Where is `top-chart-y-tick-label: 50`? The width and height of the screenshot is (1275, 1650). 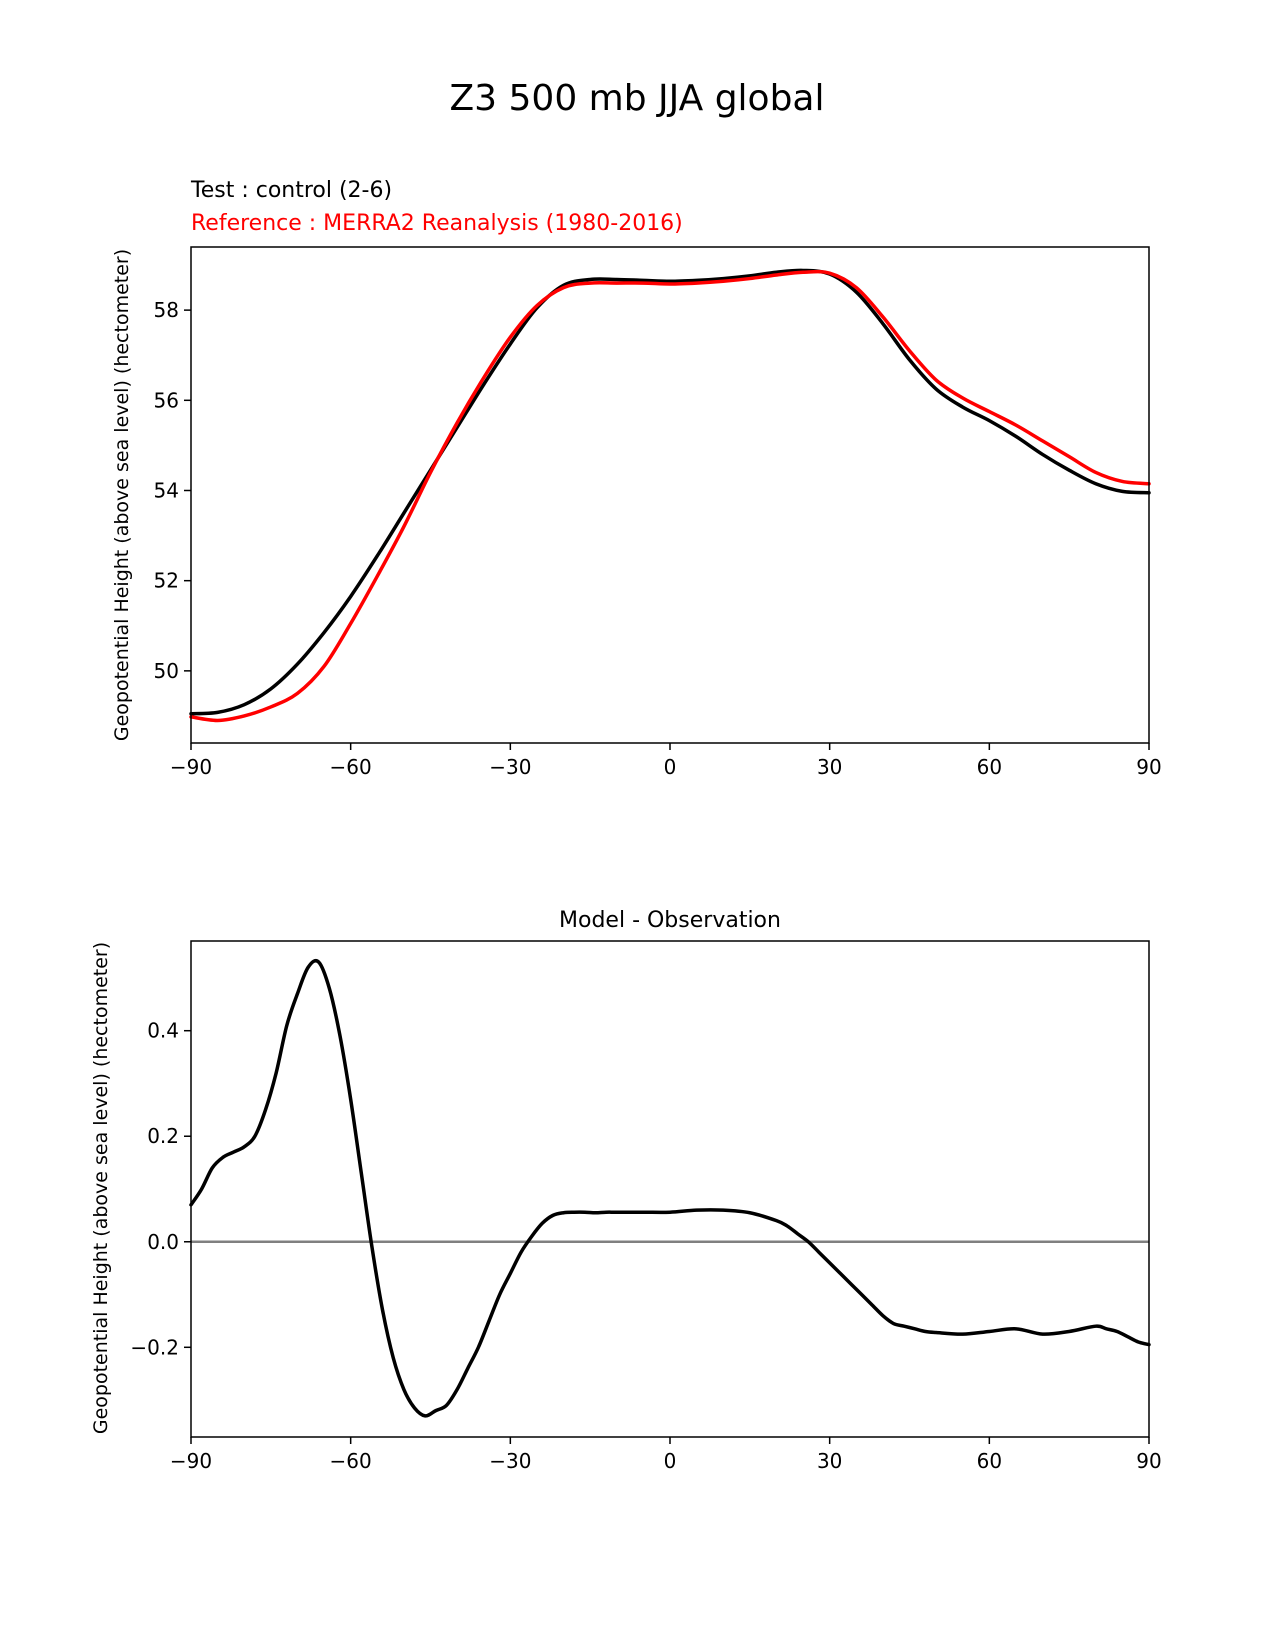
top-chart-y-tick-label: 50 is located at coordinates (166, 671).